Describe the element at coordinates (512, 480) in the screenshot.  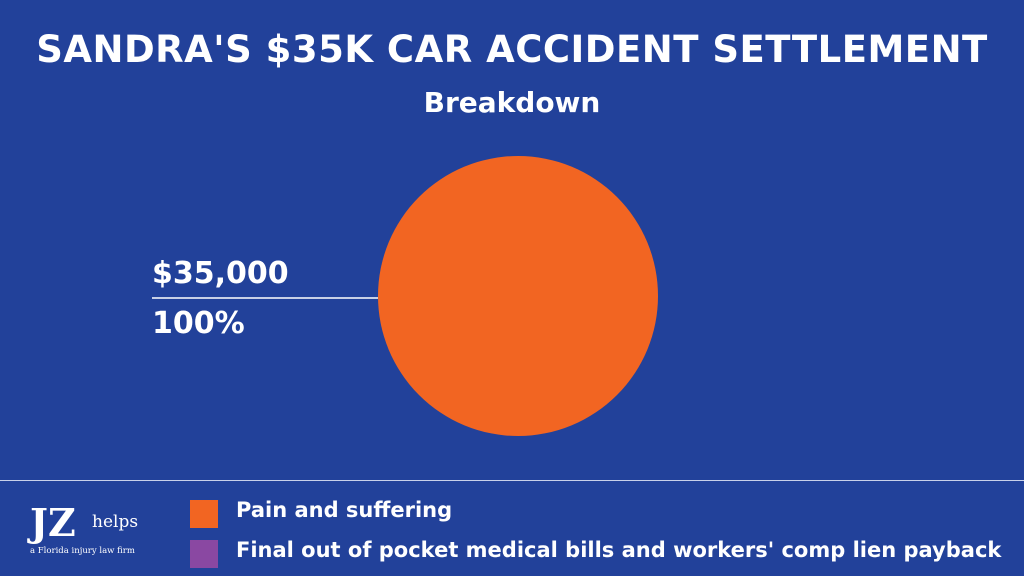
I see `footer-divider` at that location.